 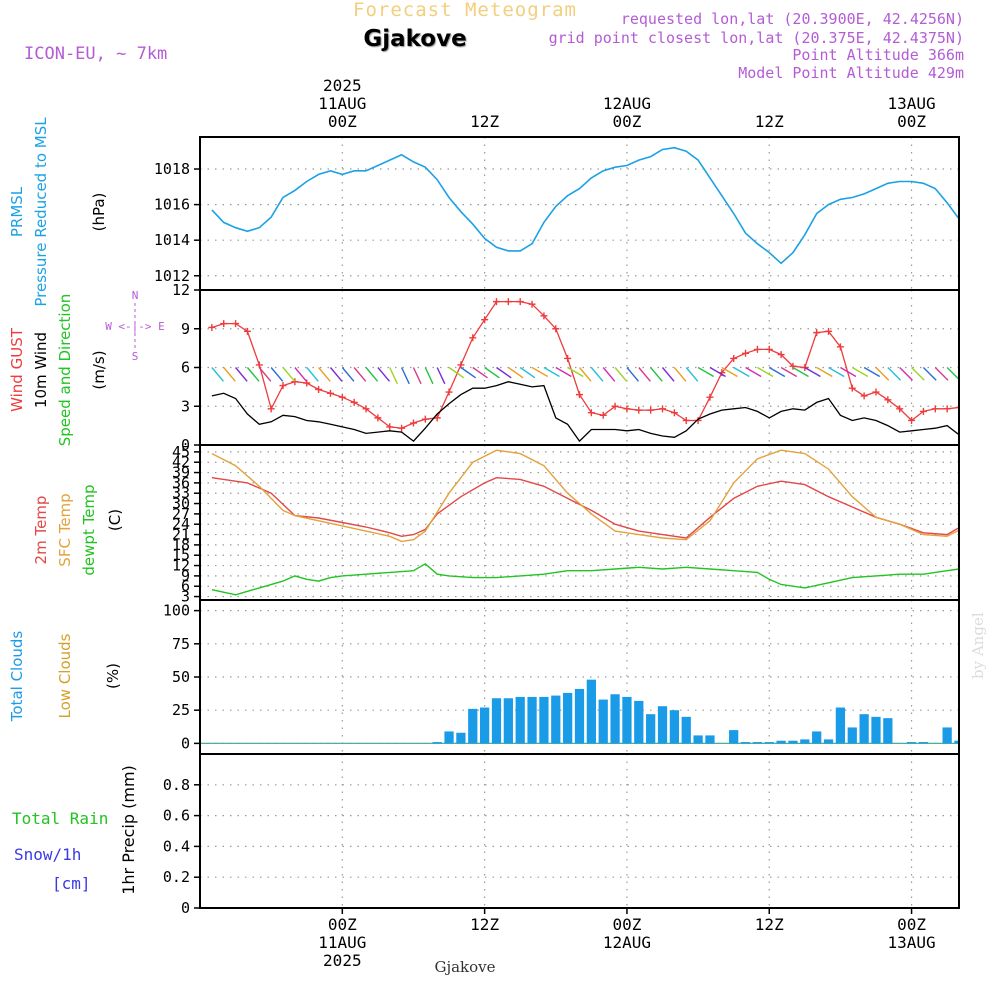 I want to click on low-clouds-label: Low Clouds, so click(x=65, y=675).